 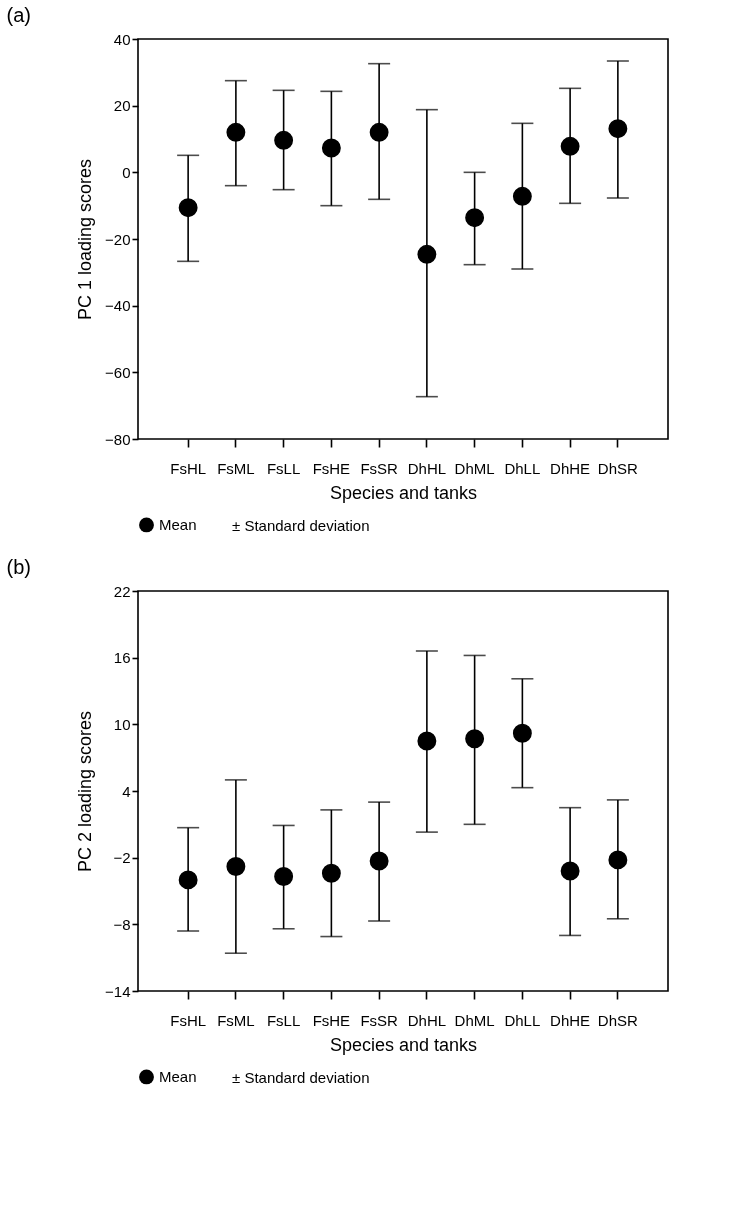 I want to click on y-axis-title: PC 1 loading scores, so click(x=85, y=239).